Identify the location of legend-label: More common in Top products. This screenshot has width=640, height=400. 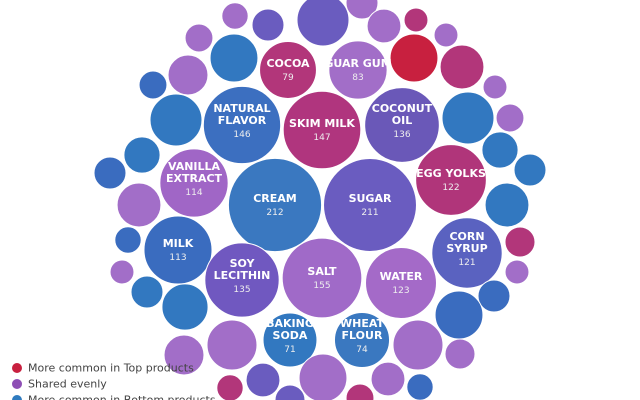
(111, 368).